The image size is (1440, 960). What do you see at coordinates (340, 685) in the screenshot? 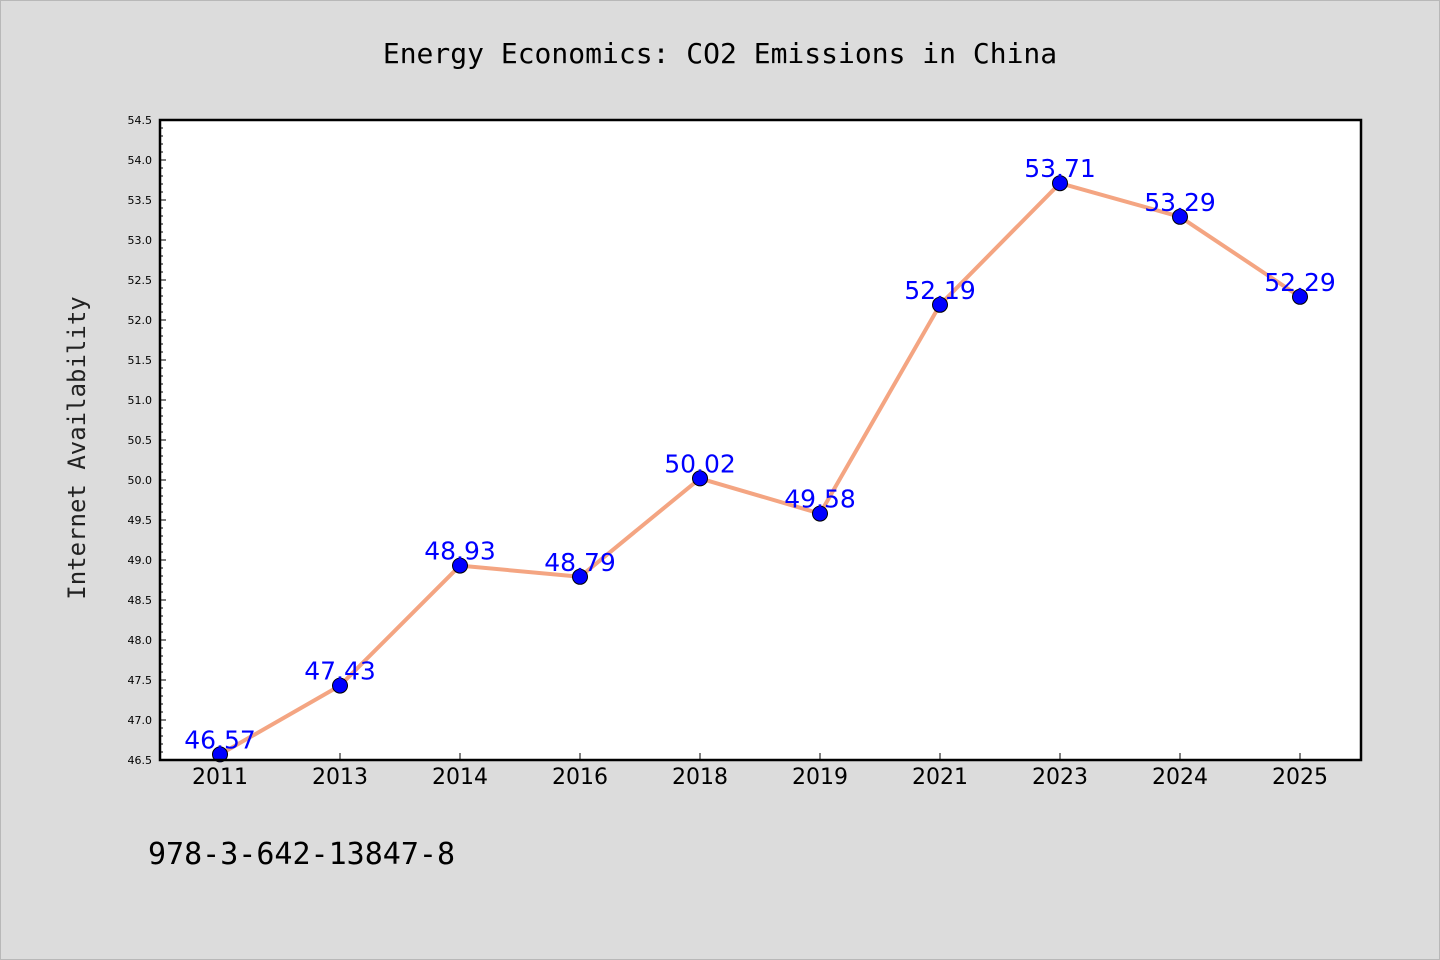
I see `data-point-2013` at bounding box center [340, 685].